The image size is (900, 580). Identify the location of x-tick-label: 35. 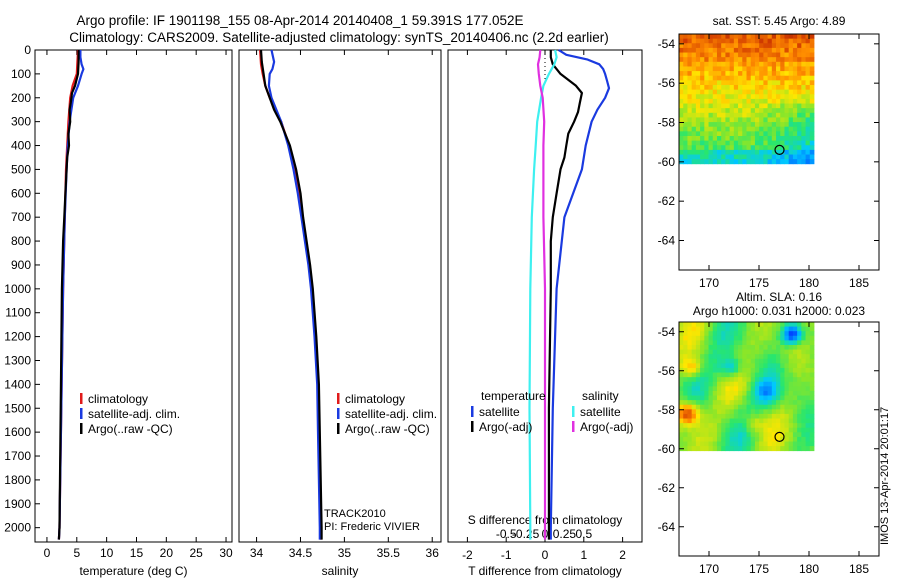
(345, 553).